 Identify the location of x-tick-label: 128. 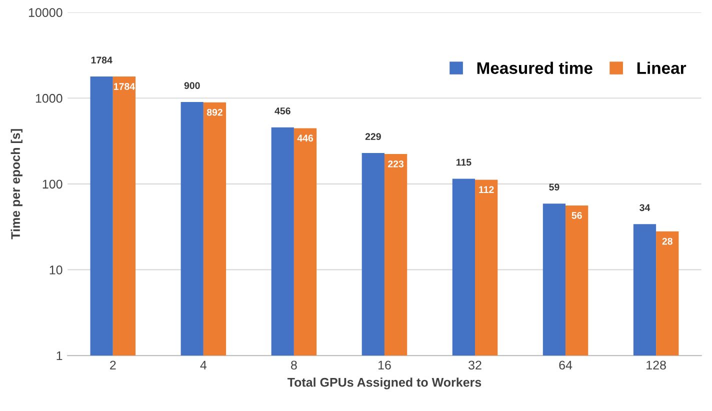
(656, 365).